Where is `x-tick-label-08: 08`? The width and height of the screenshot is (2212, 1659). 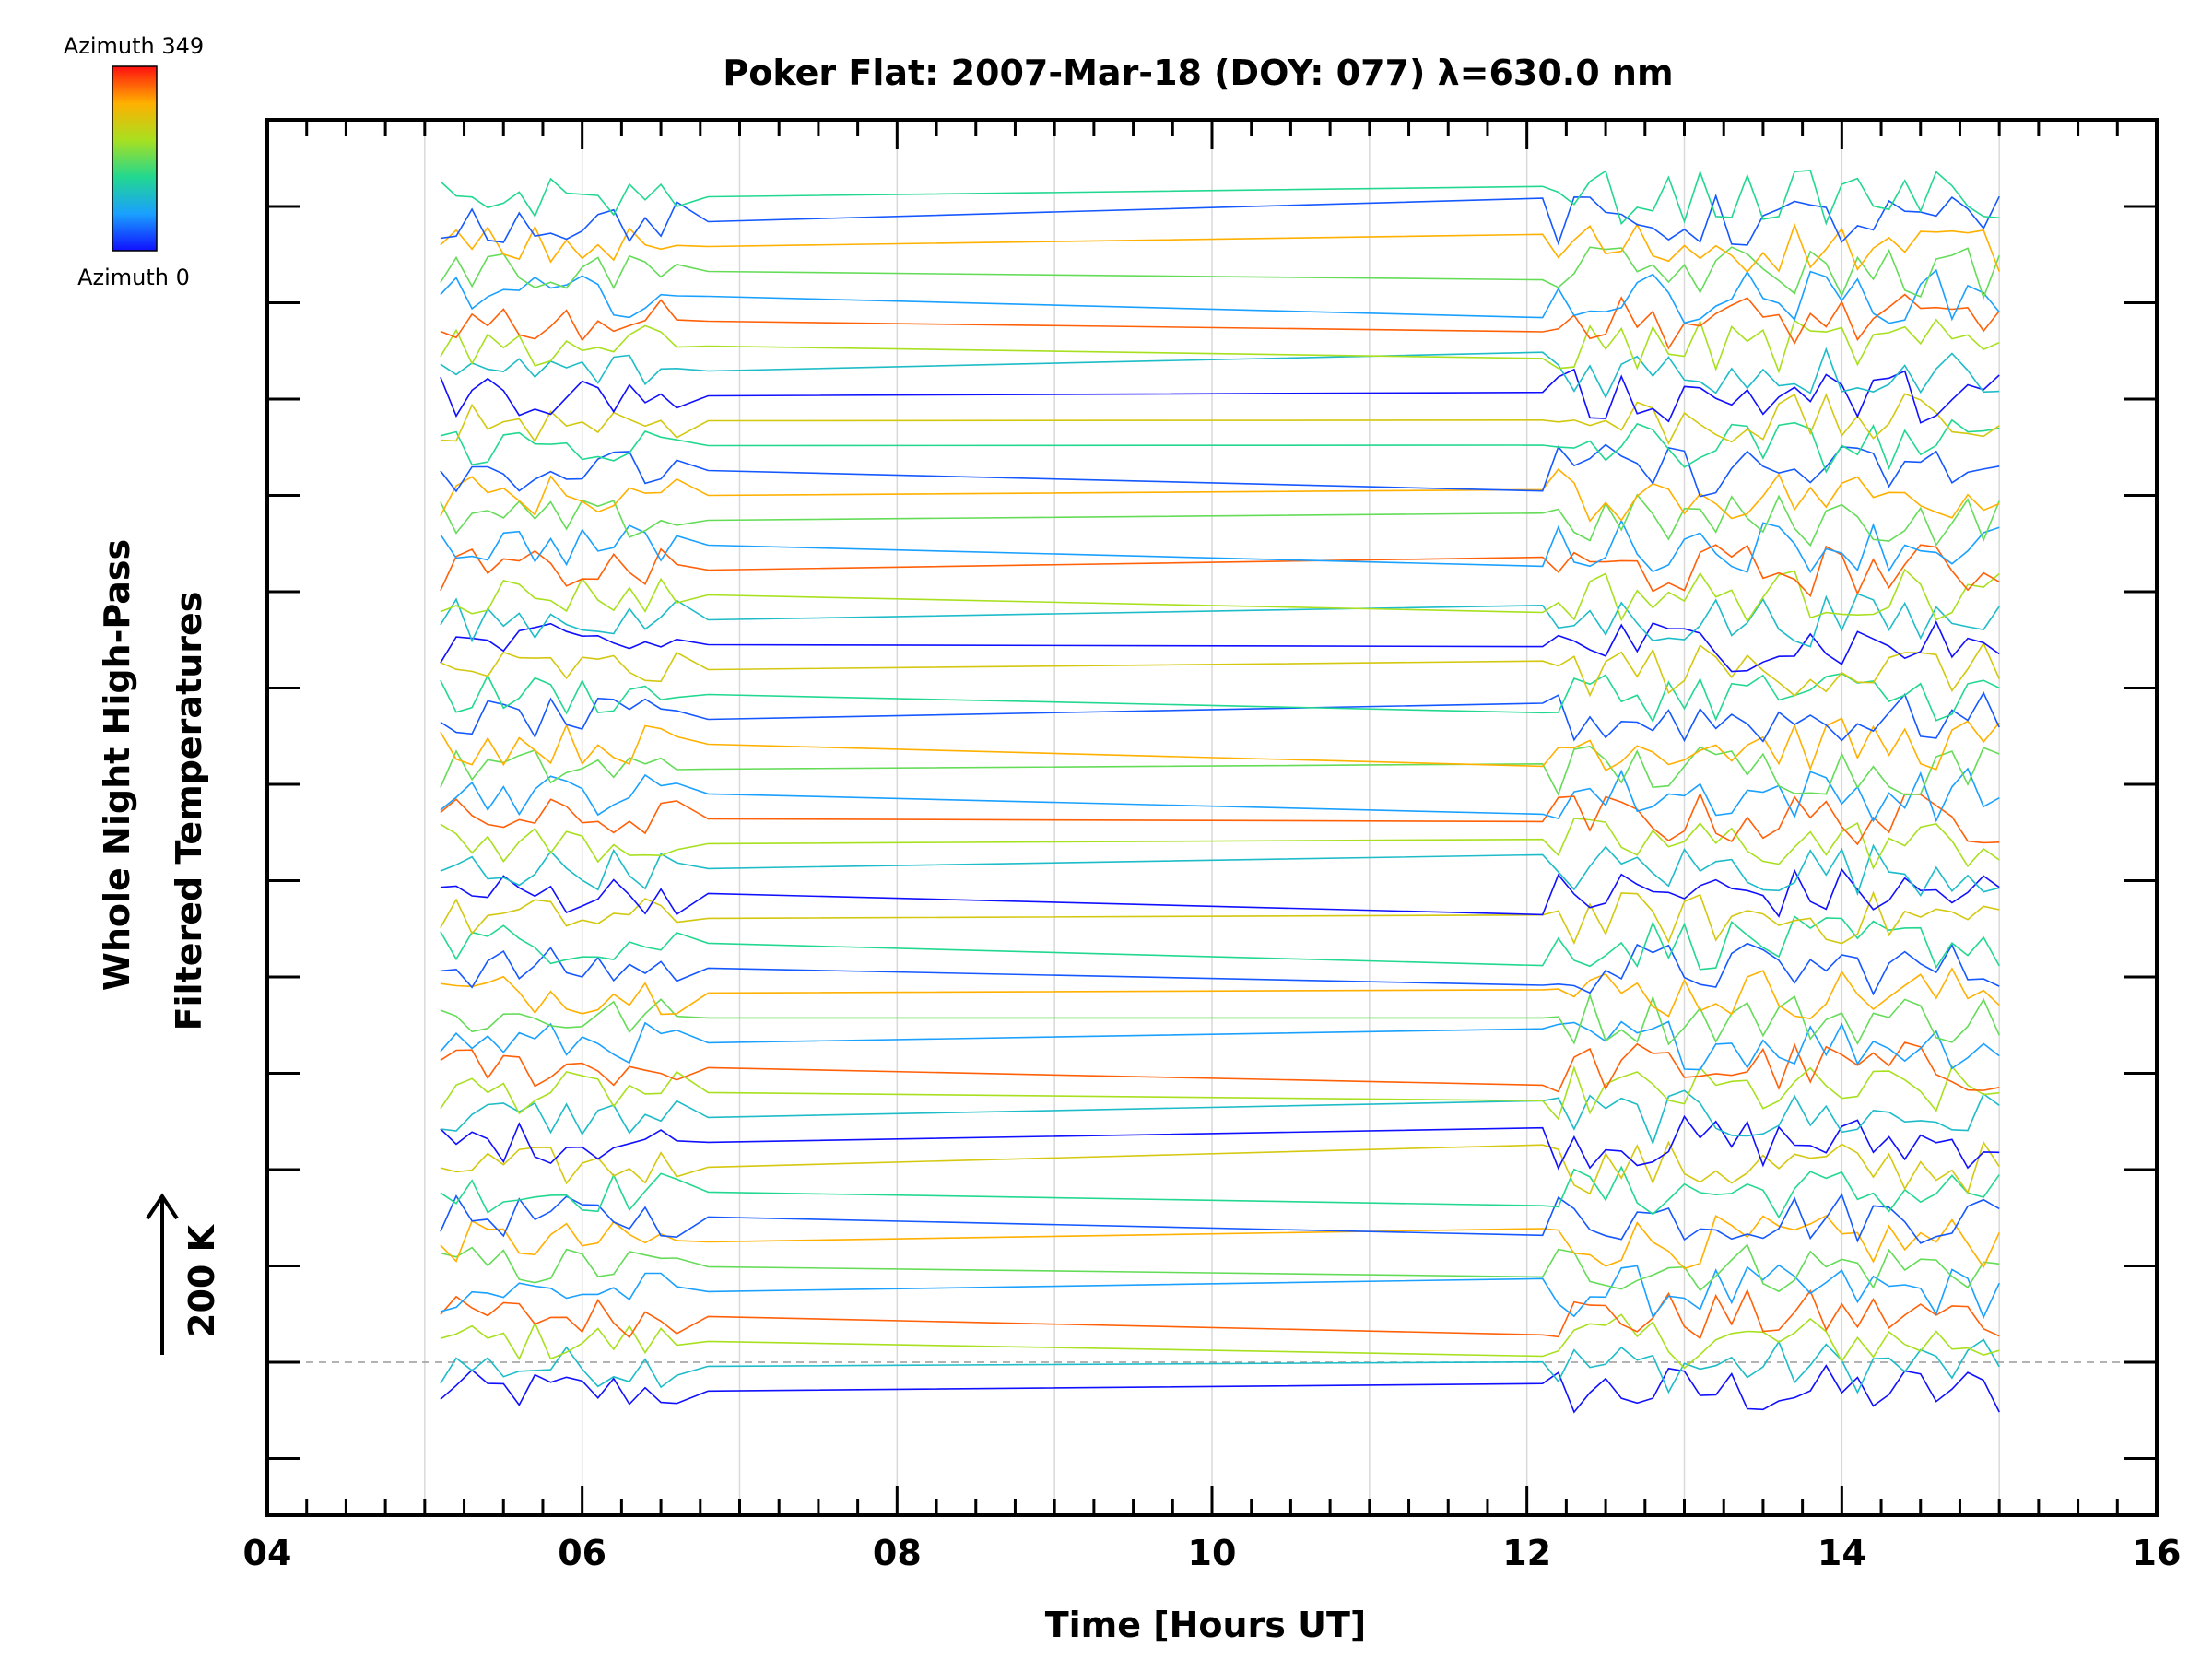
x-tick-label-08: 08 is located at coordinates (897, 1553).